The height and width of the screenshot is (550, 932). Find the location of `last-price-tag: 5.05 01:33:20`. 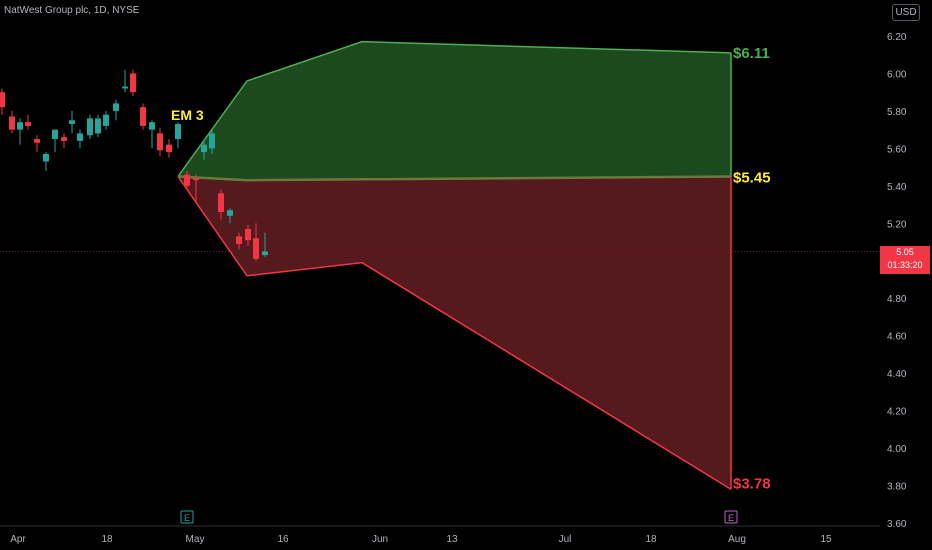

last-price-tag: 5.05 01:33:20 is located at coordinates (905, 260).